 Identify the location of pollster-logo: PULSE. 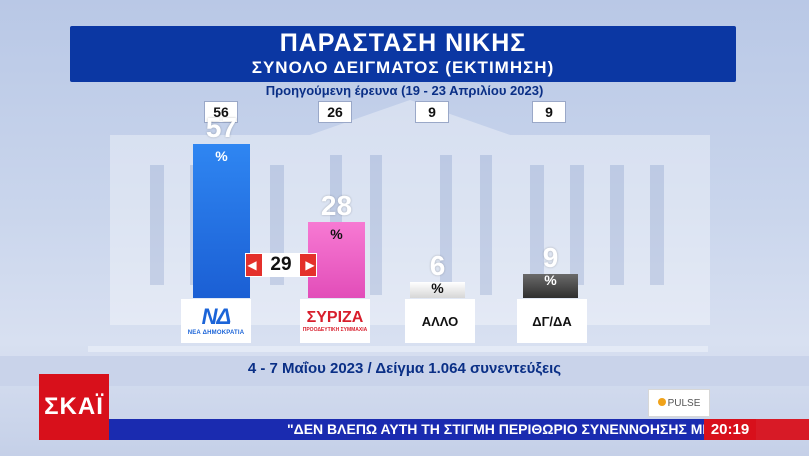
(679, 403).